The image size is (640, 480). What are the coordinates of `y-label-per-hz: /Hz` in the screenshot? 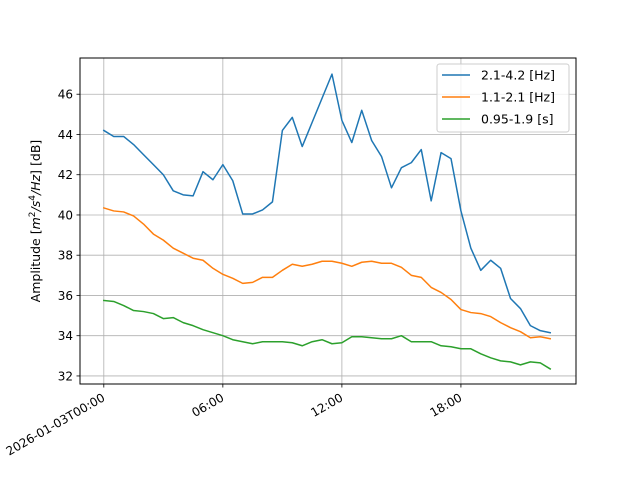 It's located at (35, 185).